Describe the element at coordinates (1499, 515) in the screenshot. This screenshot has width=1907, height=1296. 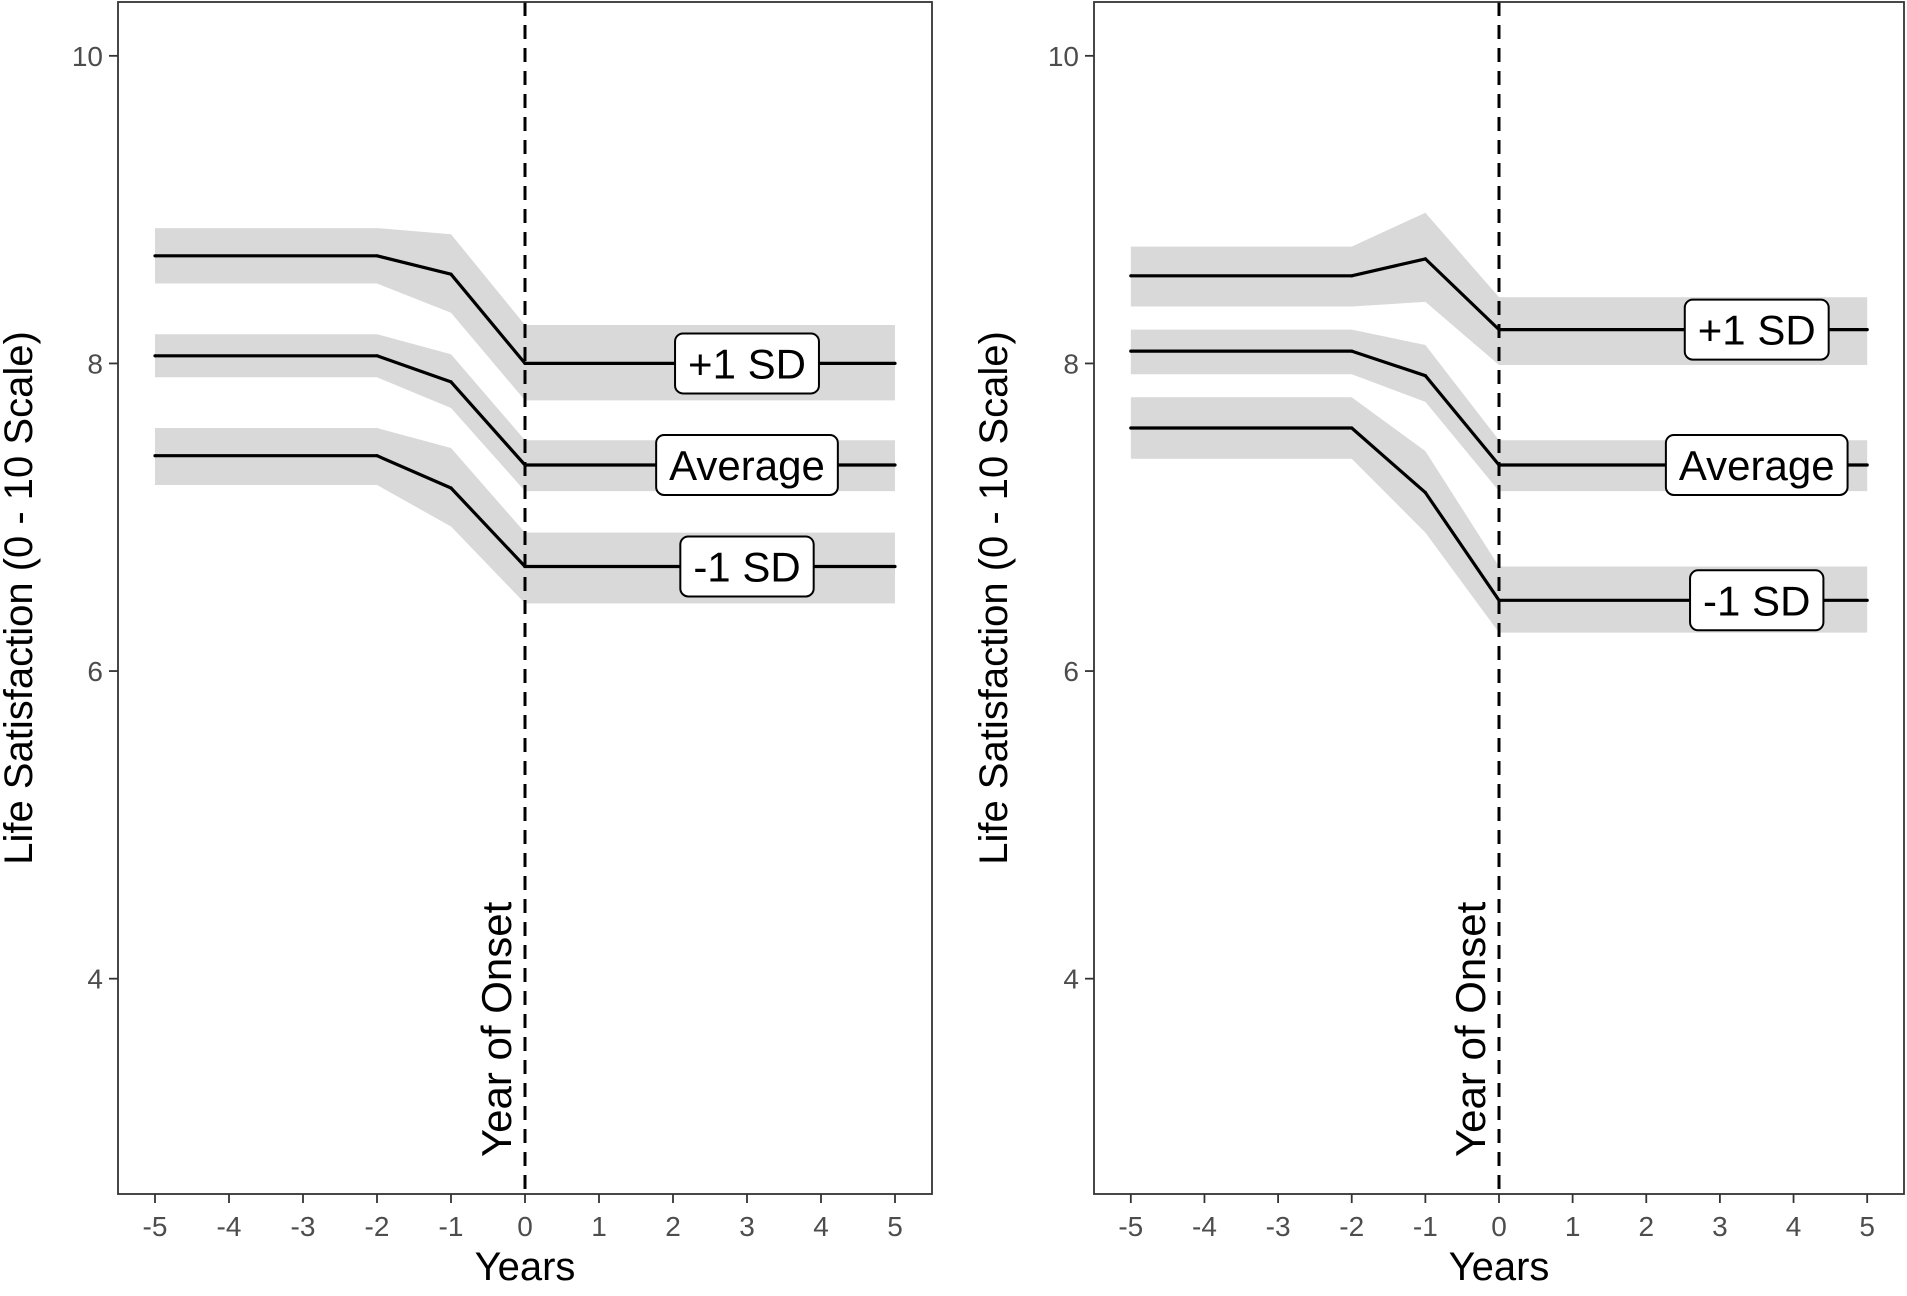
I see `ribbon--1 SD` at that location.